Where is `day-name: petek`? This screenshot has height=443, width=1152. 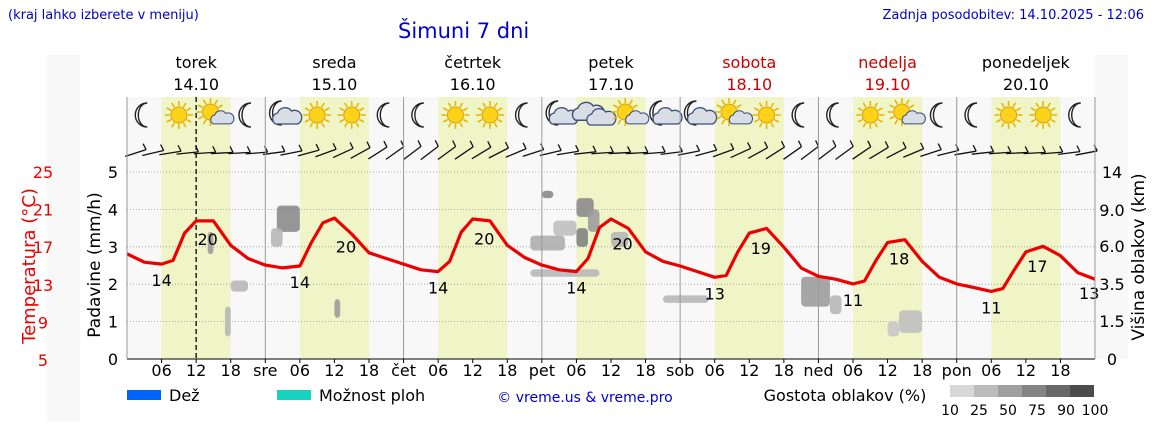
day-name: petek is located at coordinates (611, 62).